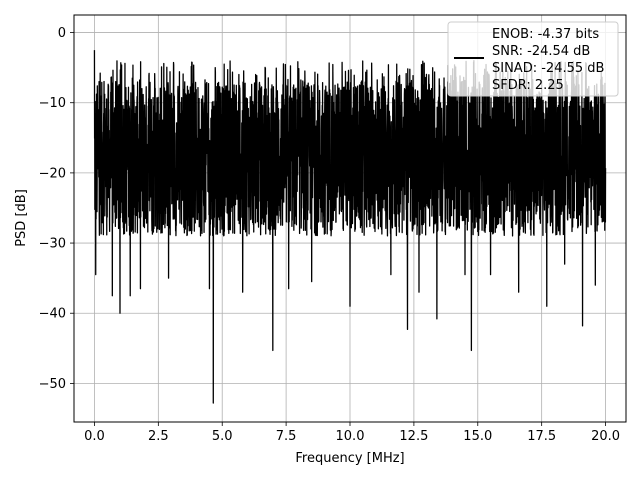 The width and height of the screenshot is (640, 480). What do you see at coordinates (52, 314) in the screenshot?
I see `y-tick-label: −40` at bounding box center [52, 314].